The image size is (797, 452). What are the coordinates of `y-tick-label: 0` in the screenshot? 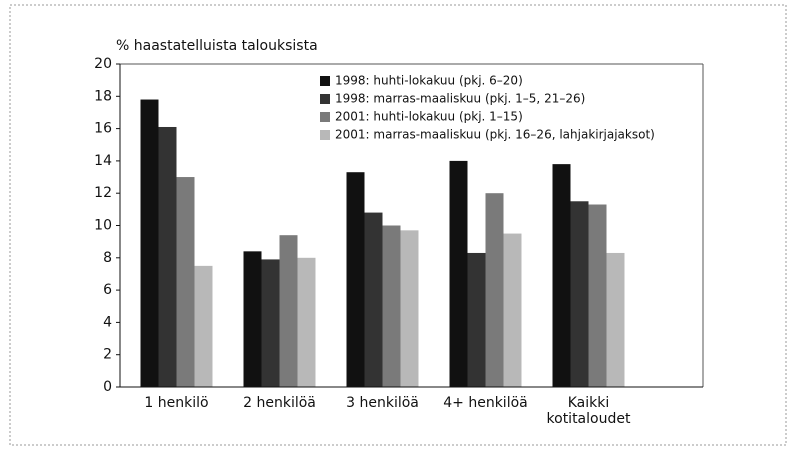 It's located at (107, 387).